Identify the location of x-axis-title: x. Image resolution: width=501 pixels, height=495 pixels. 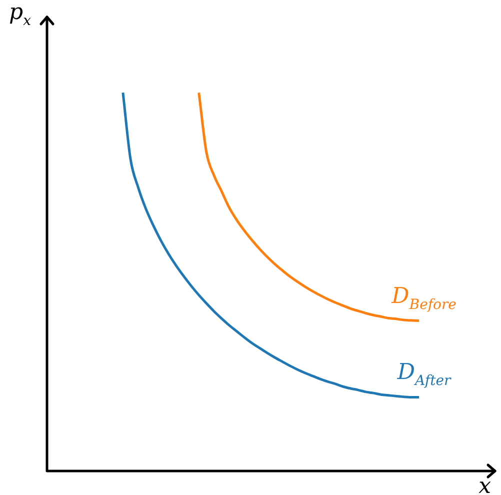
(485, 484).